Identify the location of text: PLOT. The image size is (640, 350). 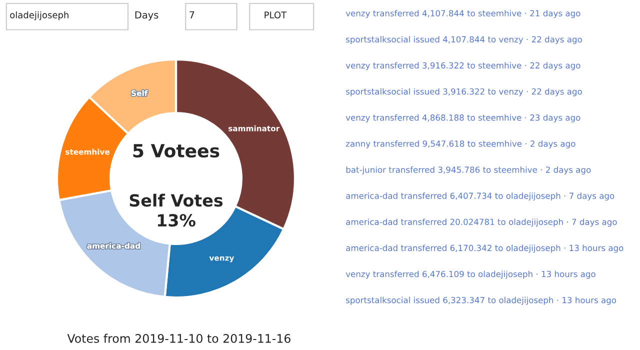
(275, 15).